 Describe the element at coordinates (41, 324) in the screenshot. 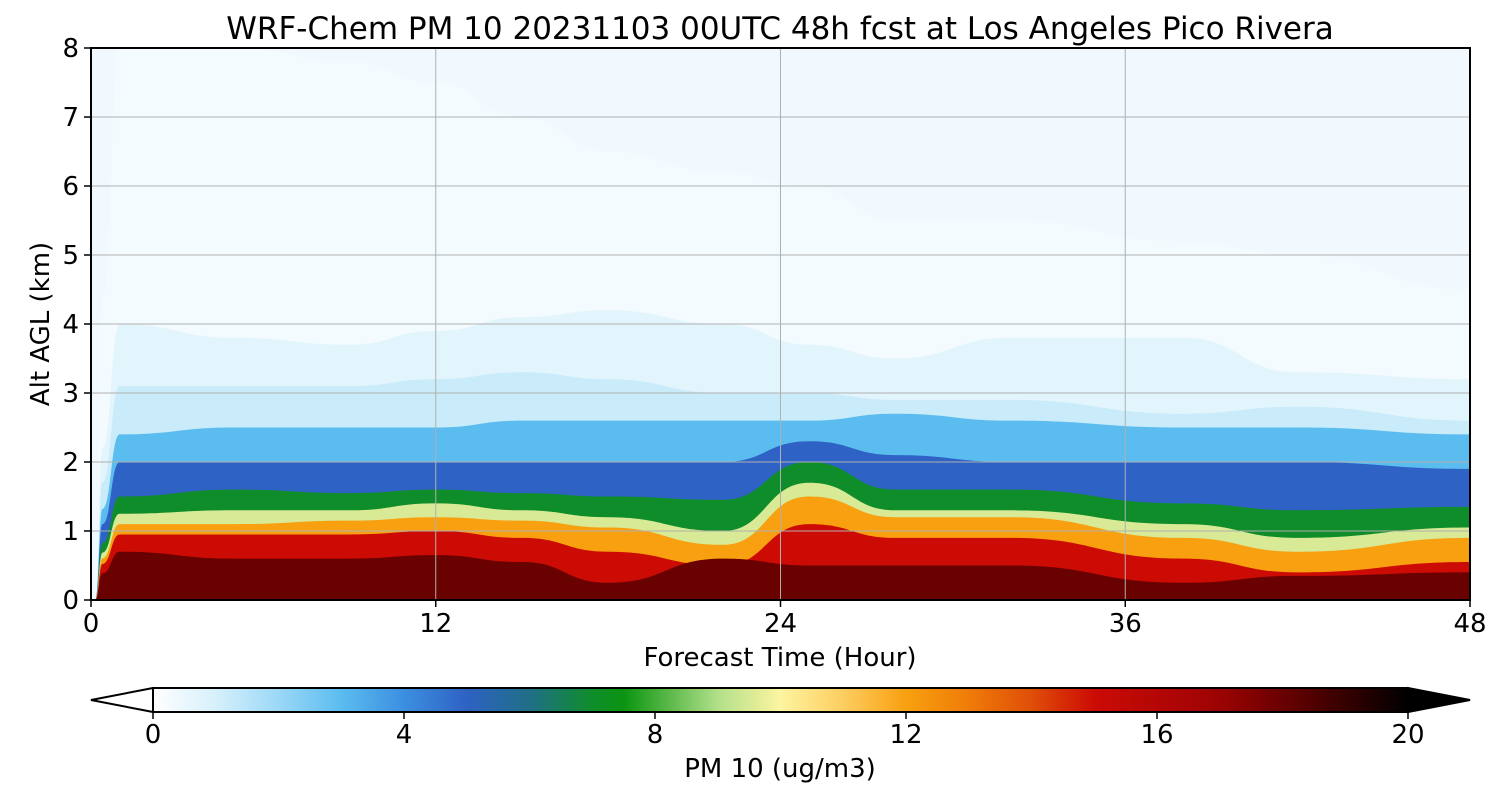

I see `y-axis-label: Alt AGL (km)` at that location.